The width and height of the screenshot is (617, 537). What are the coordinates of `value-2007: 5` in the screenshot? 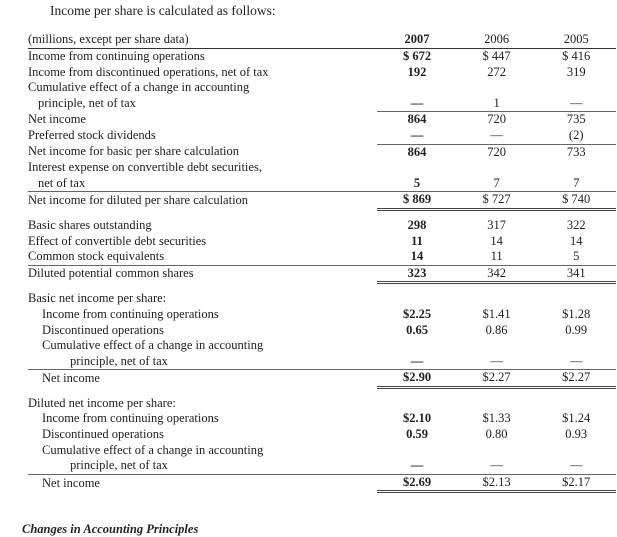 It's located at (417, 182).